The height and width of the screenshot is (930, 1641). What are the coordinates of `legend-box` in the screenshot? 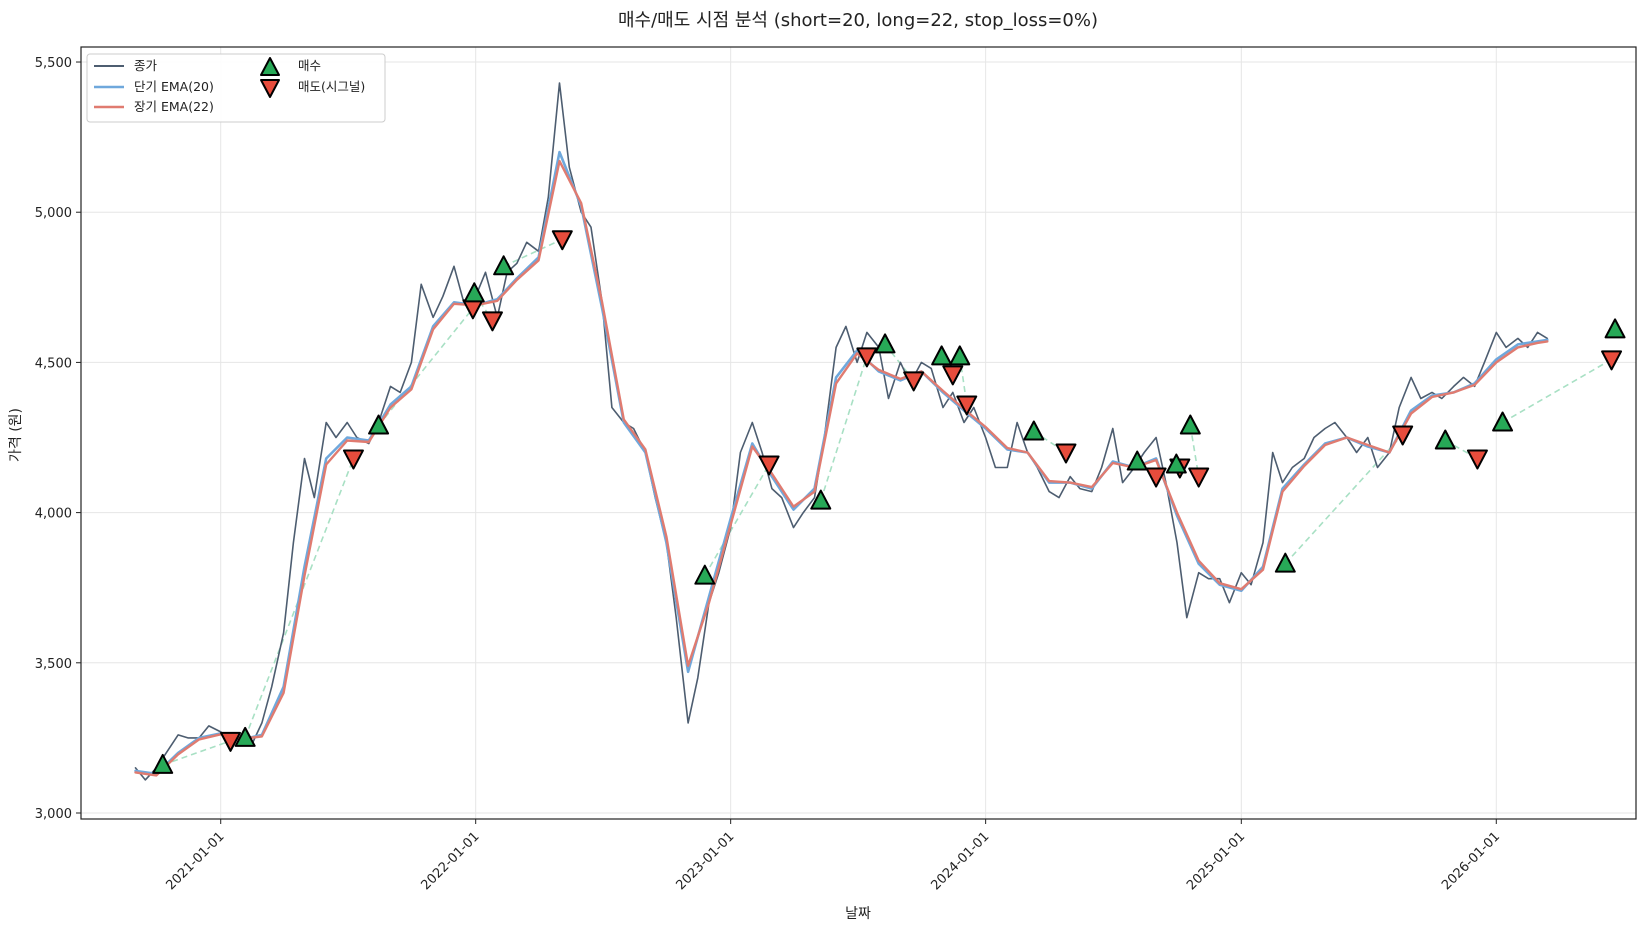 It's located at (236, 88).